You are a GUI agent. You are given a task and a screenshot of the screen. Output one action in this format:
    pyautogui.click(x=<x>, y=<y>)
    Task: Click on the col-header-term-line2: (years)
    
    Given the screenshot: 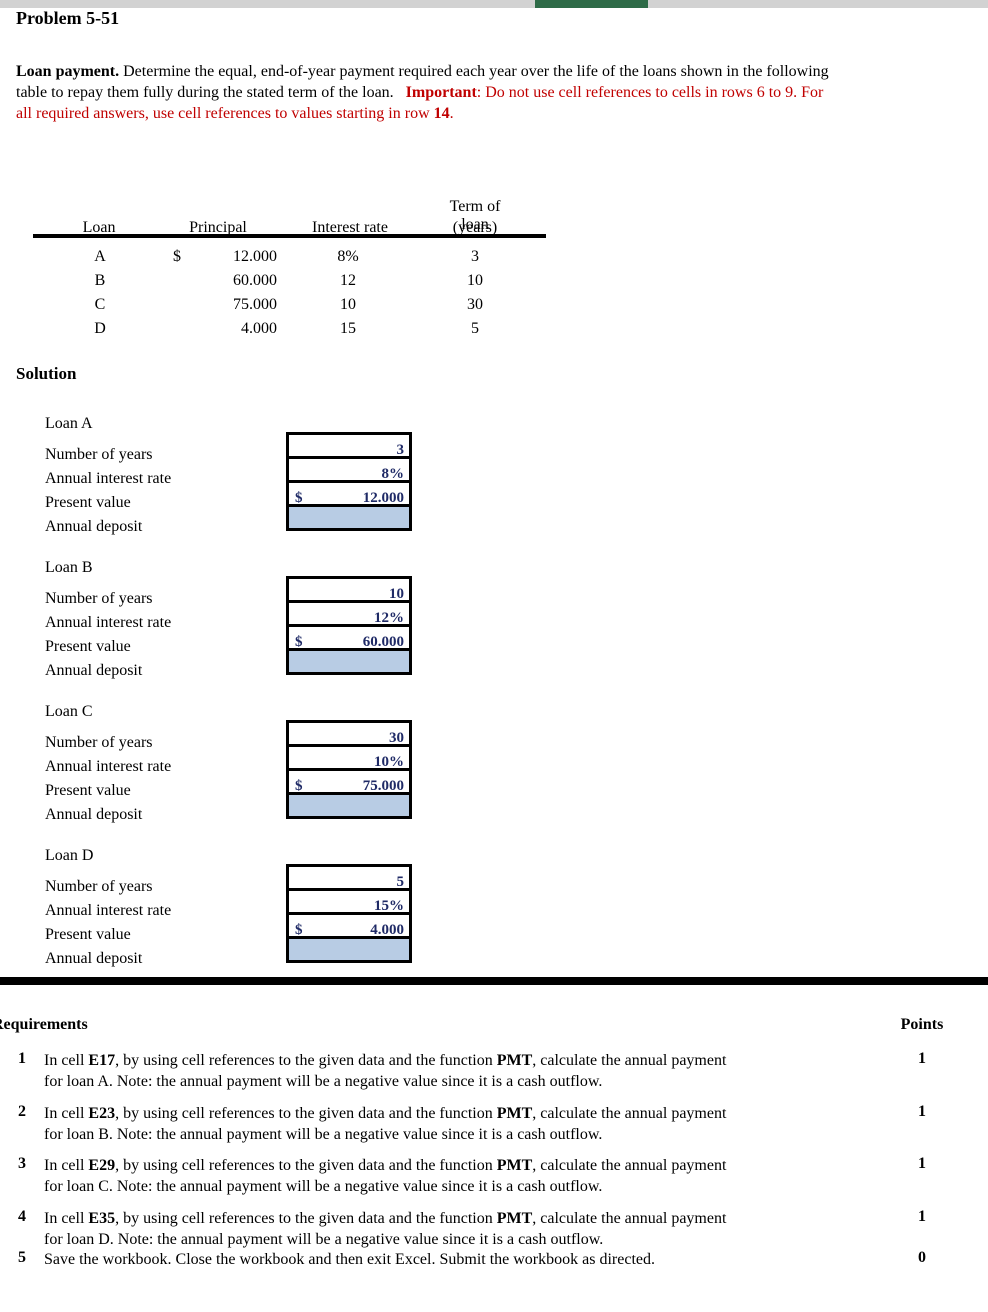 What is the action you would take?
    pyautogui.click(x=475, y=227)
    